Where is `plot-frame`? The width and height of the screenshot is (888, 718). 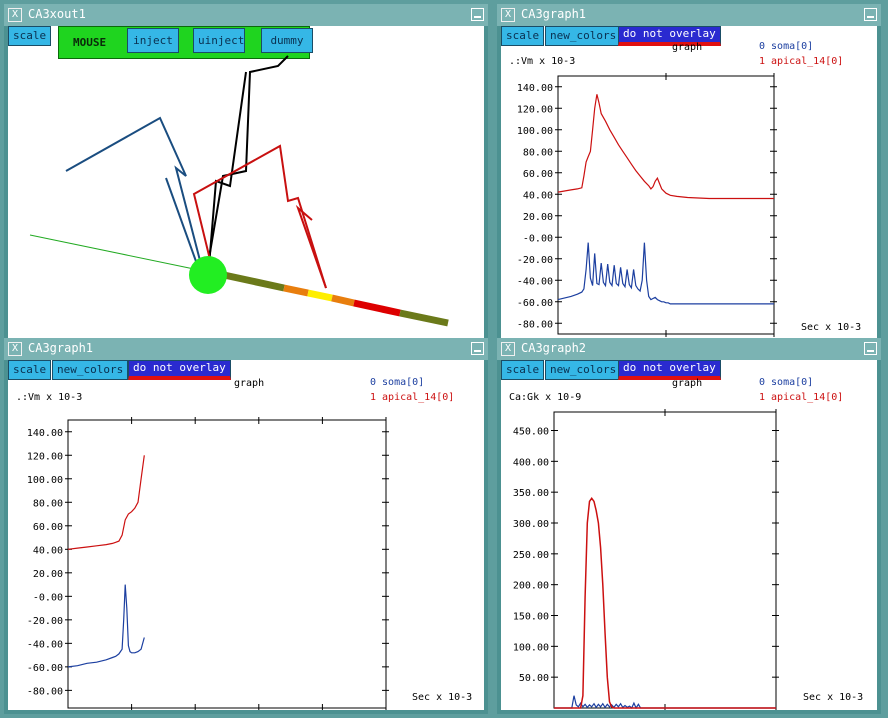 plot-frame is located at coordinates (227, 564).